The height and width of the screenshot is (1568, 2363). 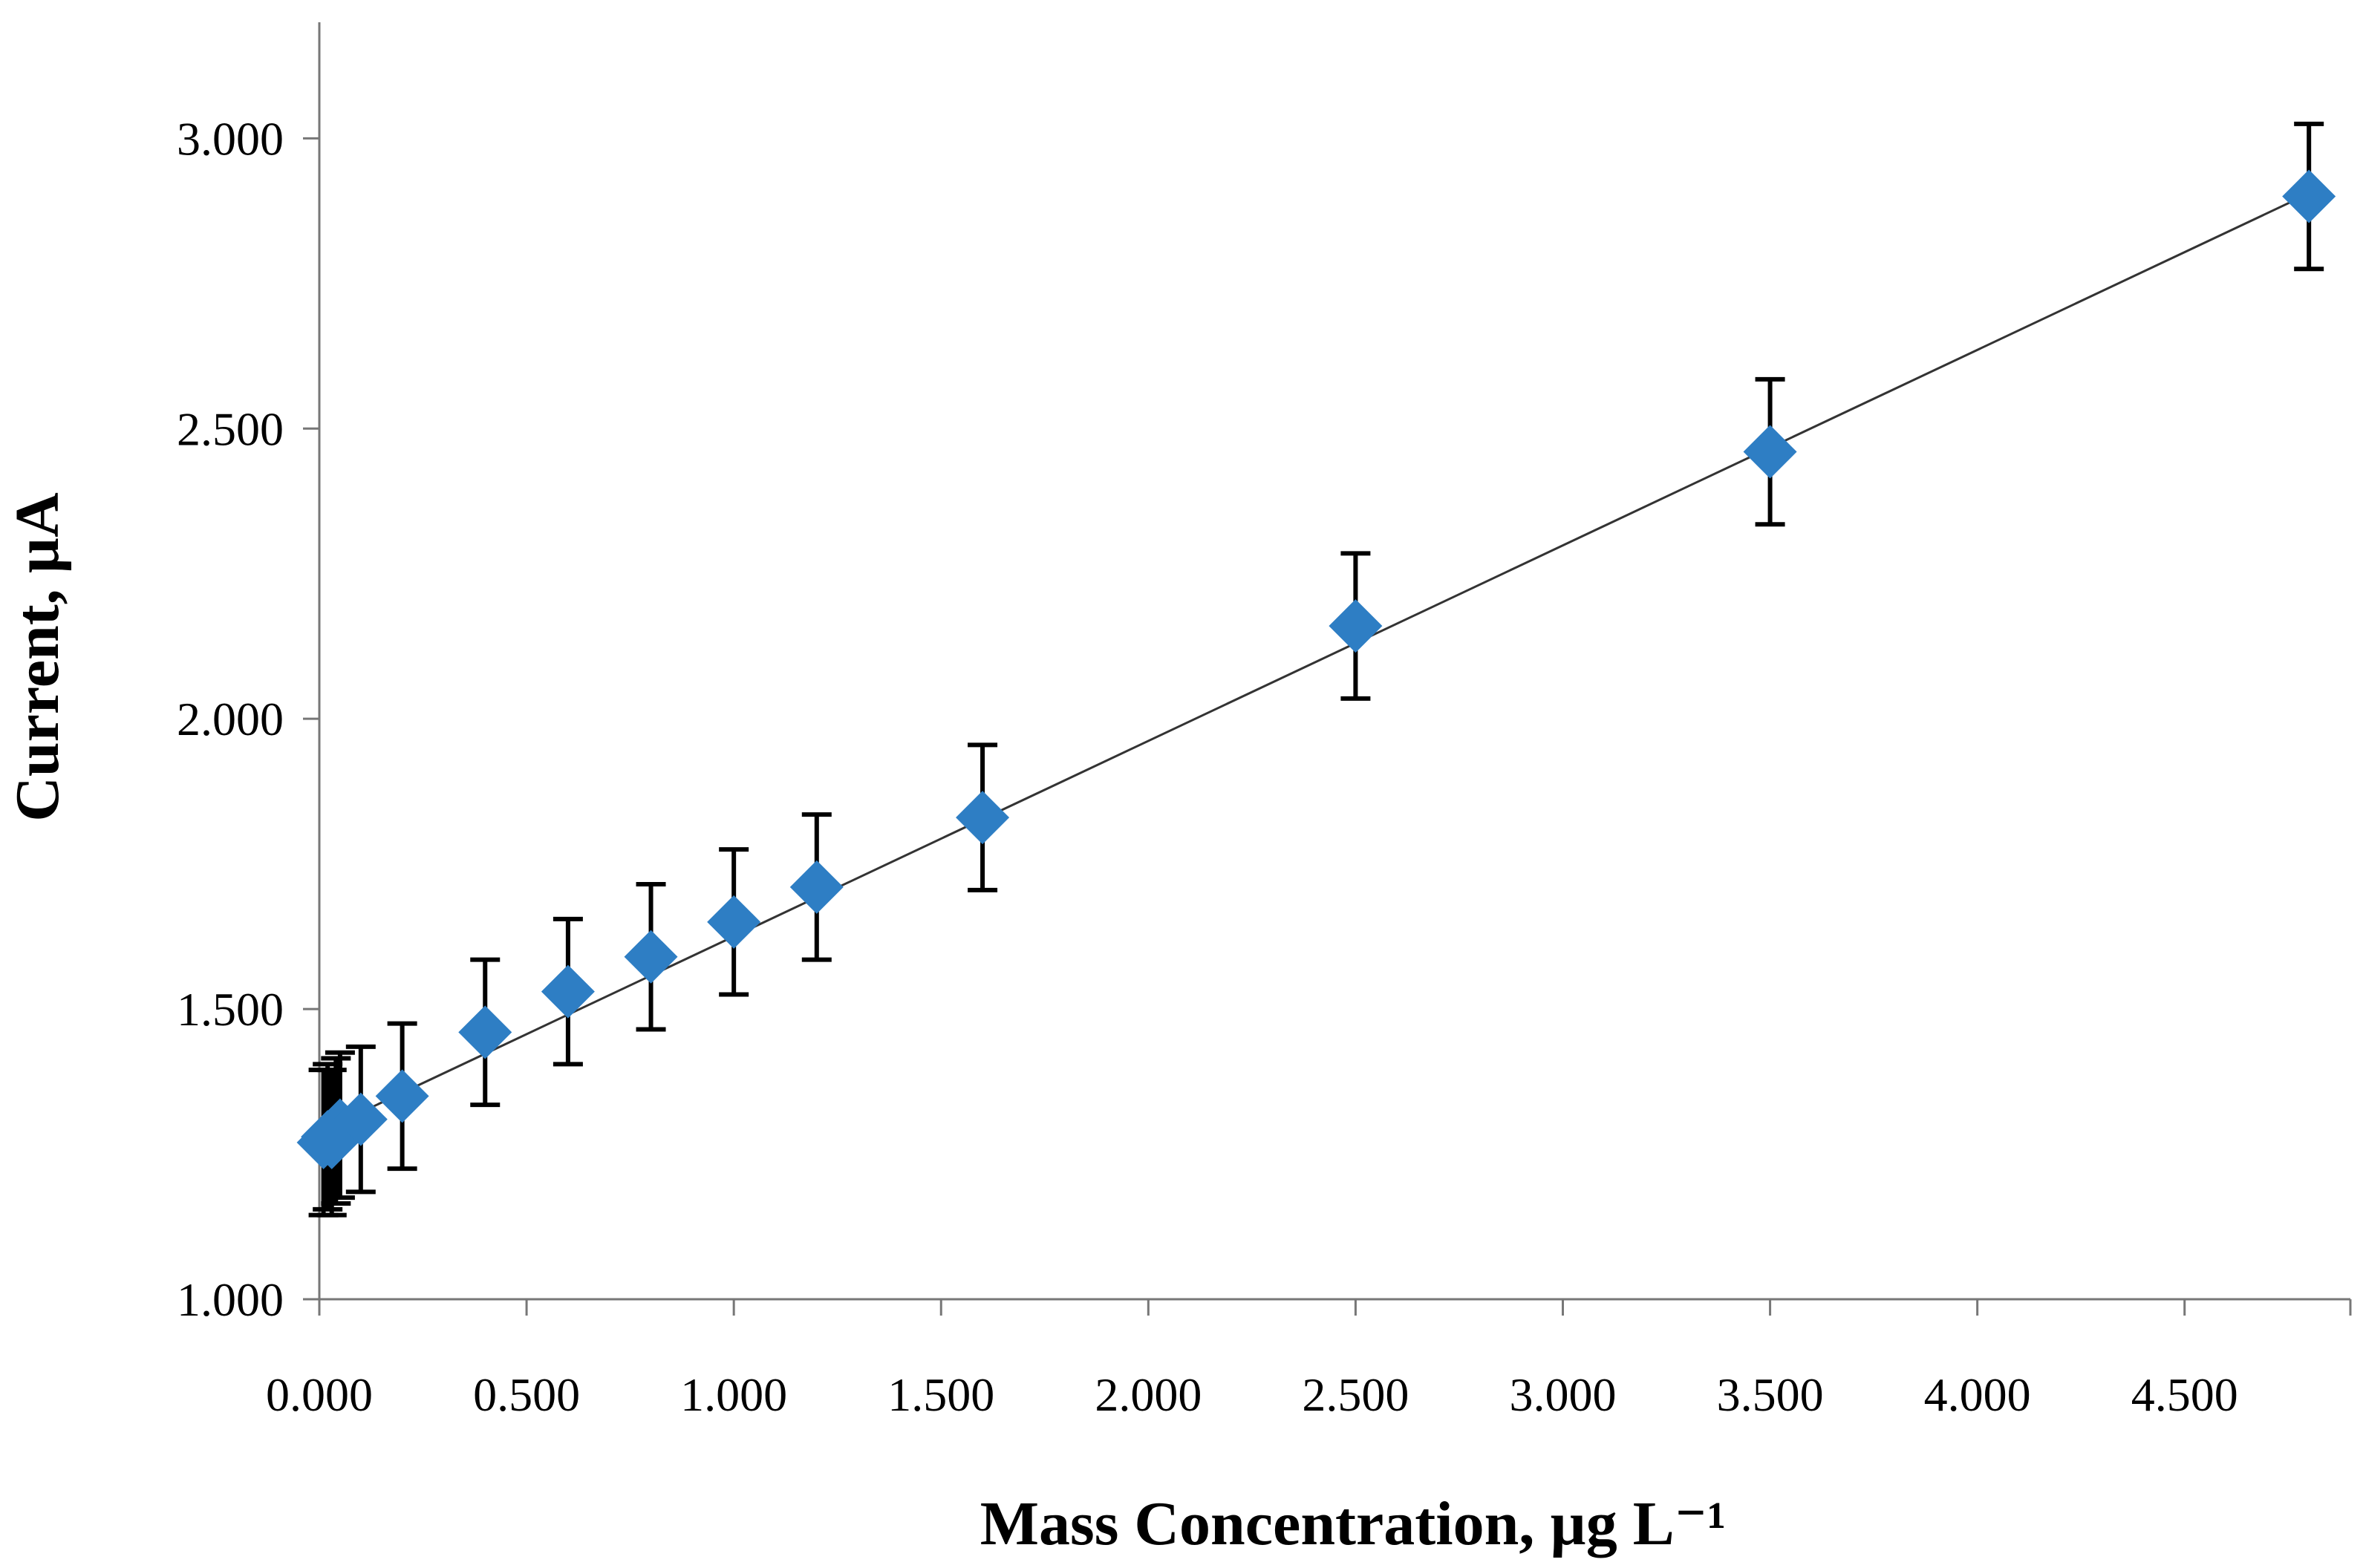 What do you see at coordinates (319, 1394) in the screenshot?
I see `x-tick-label: 0.000` at bounding box center [319, 1394].